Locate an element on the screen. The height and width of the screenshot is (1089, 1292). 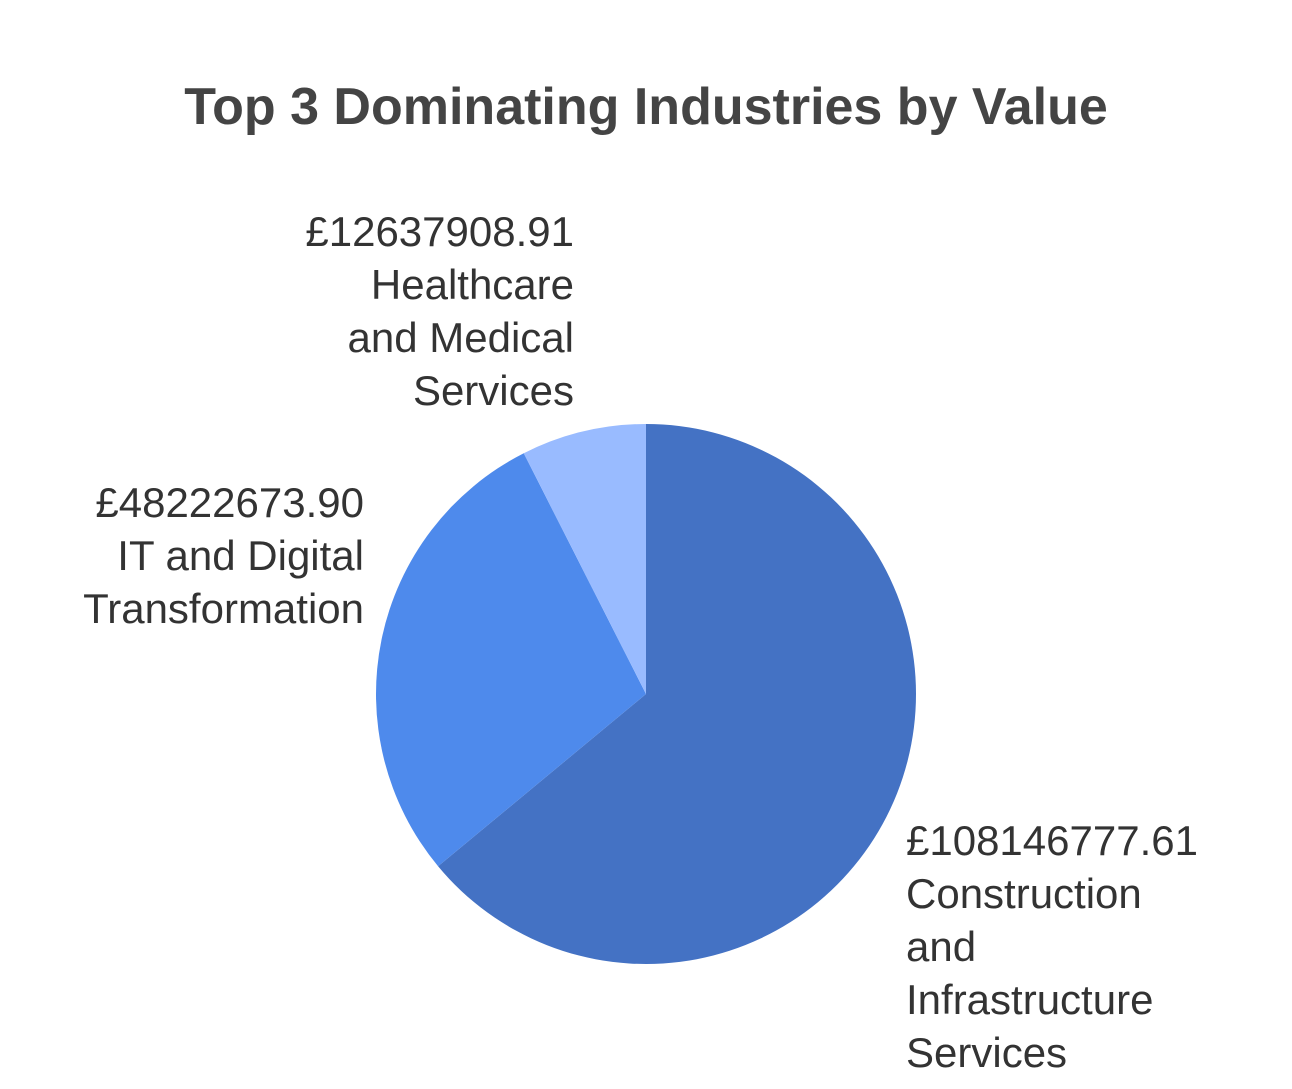
slice-name-line: Construction is located at coordinates (1024, 893).